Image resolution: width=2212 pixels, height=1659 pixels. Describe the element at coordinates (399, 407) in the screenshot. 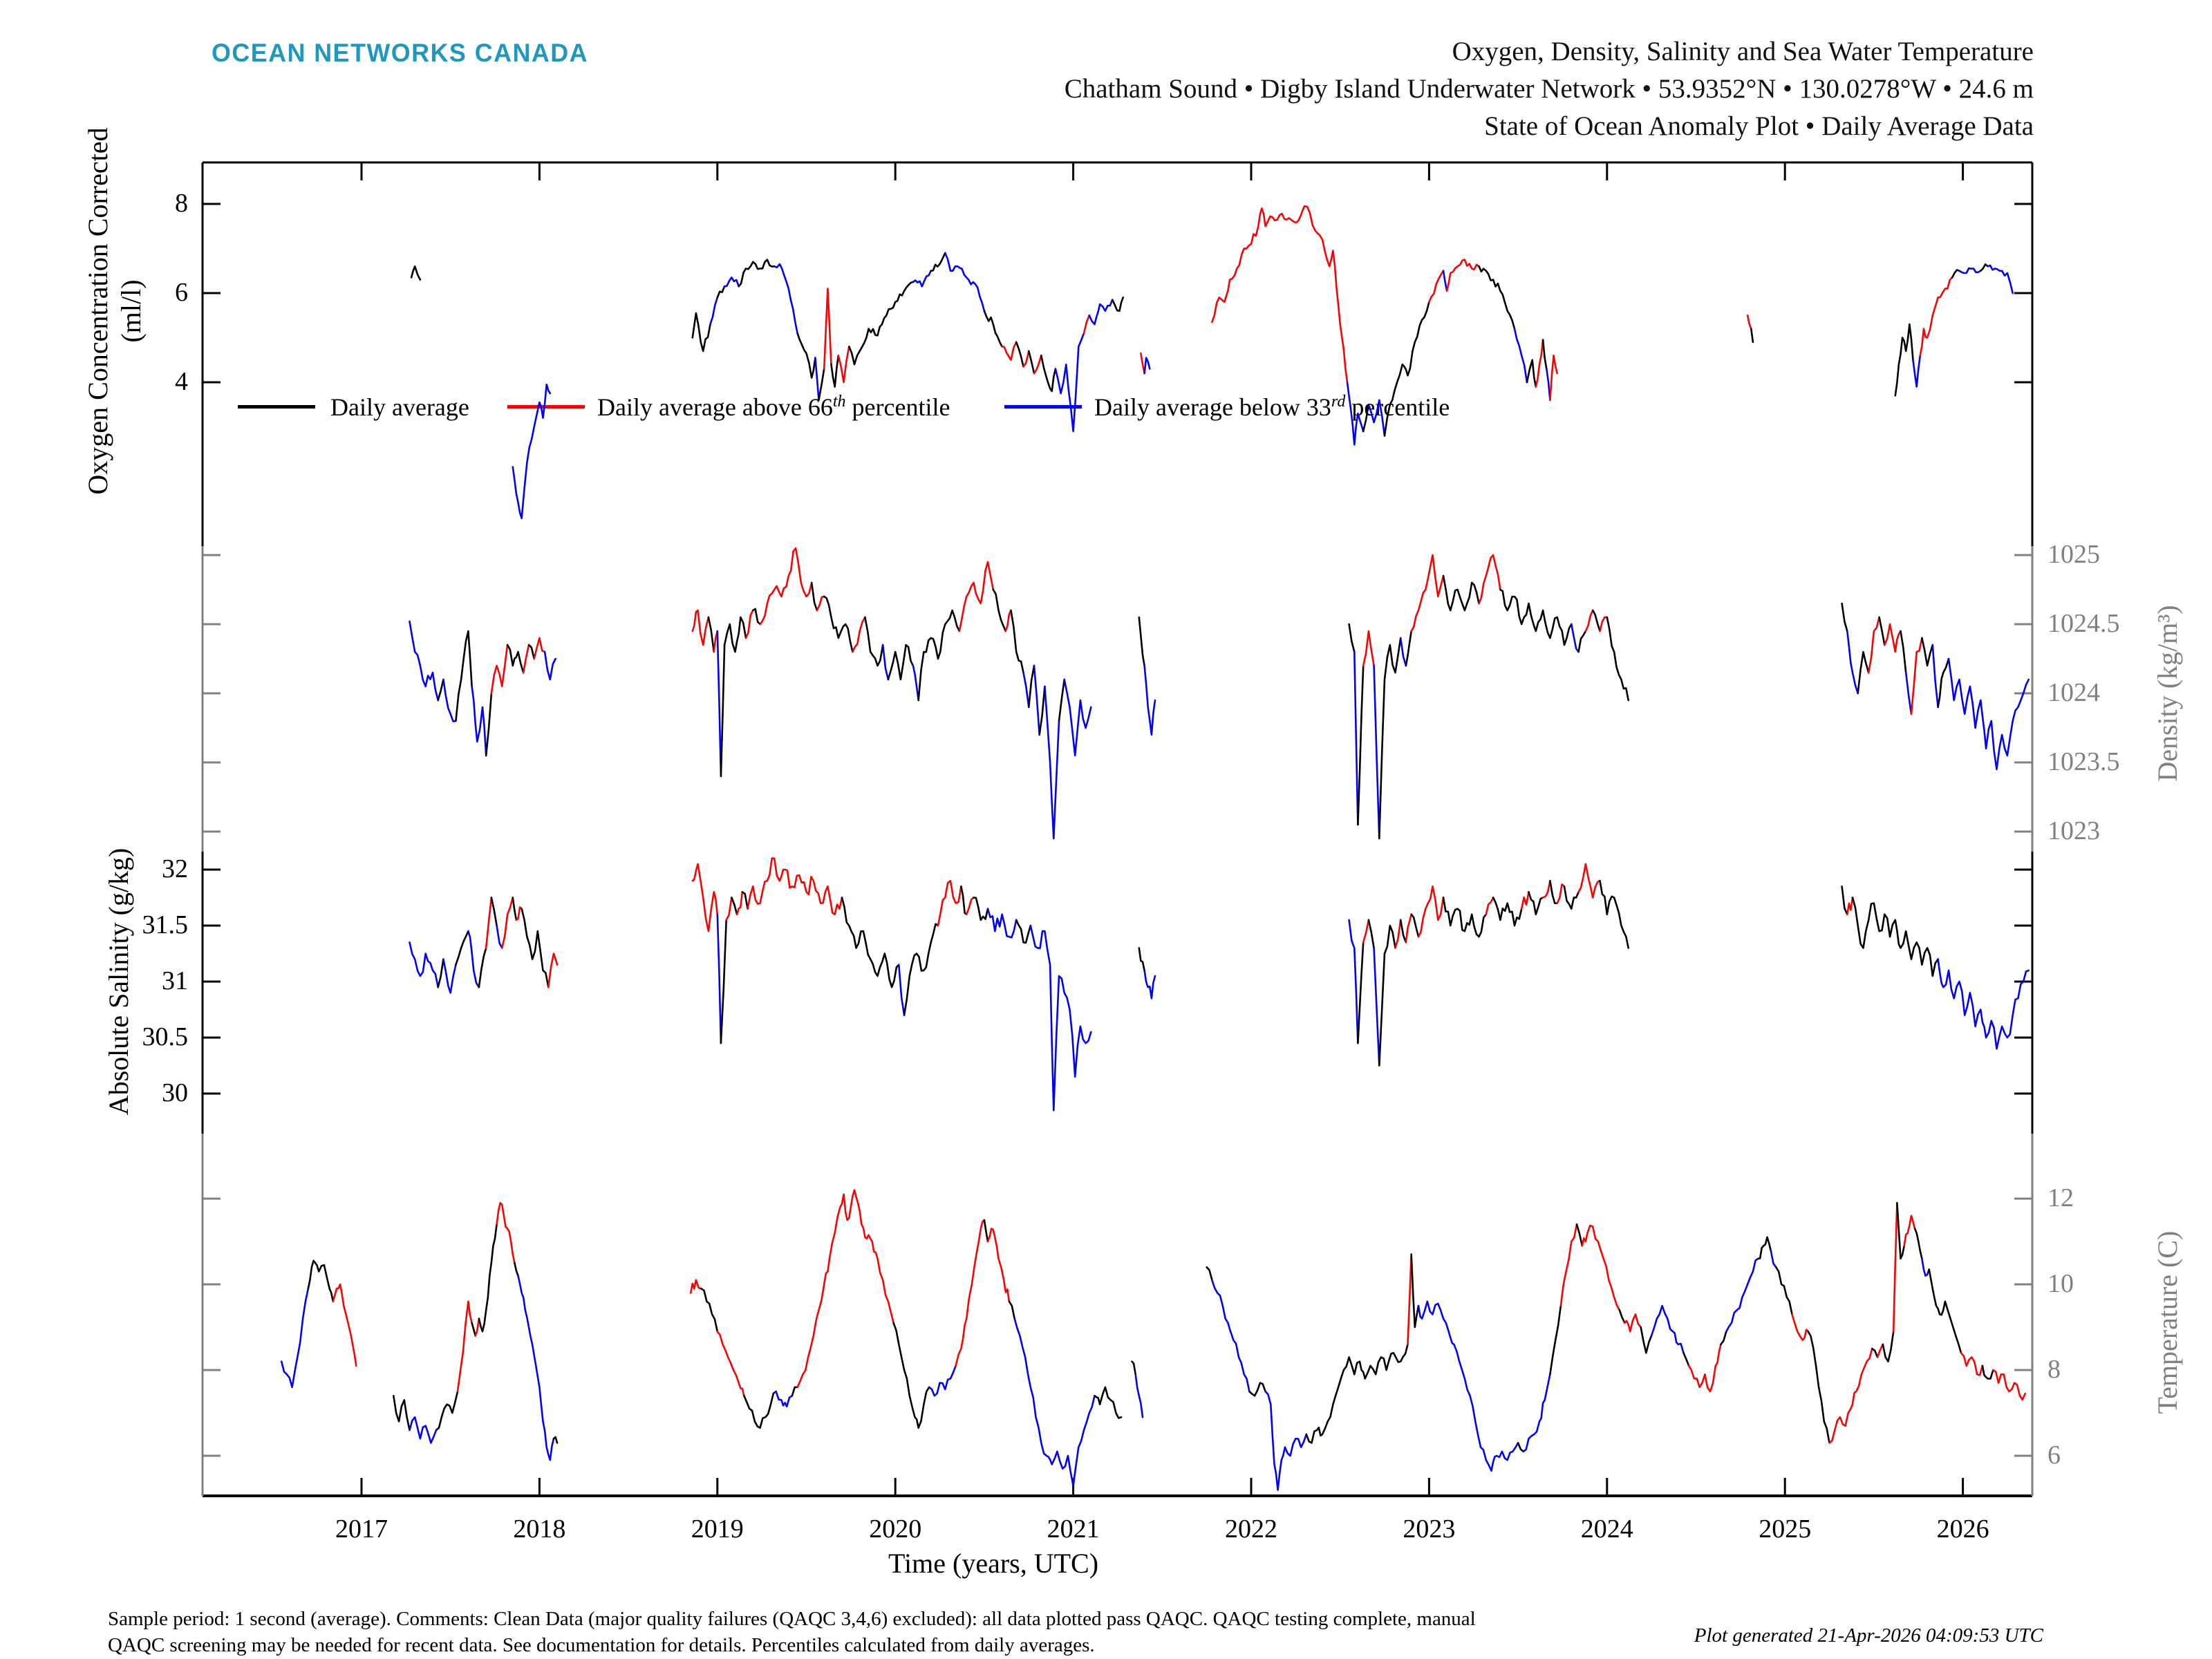

I see `legend-text: Daily average` at that location.